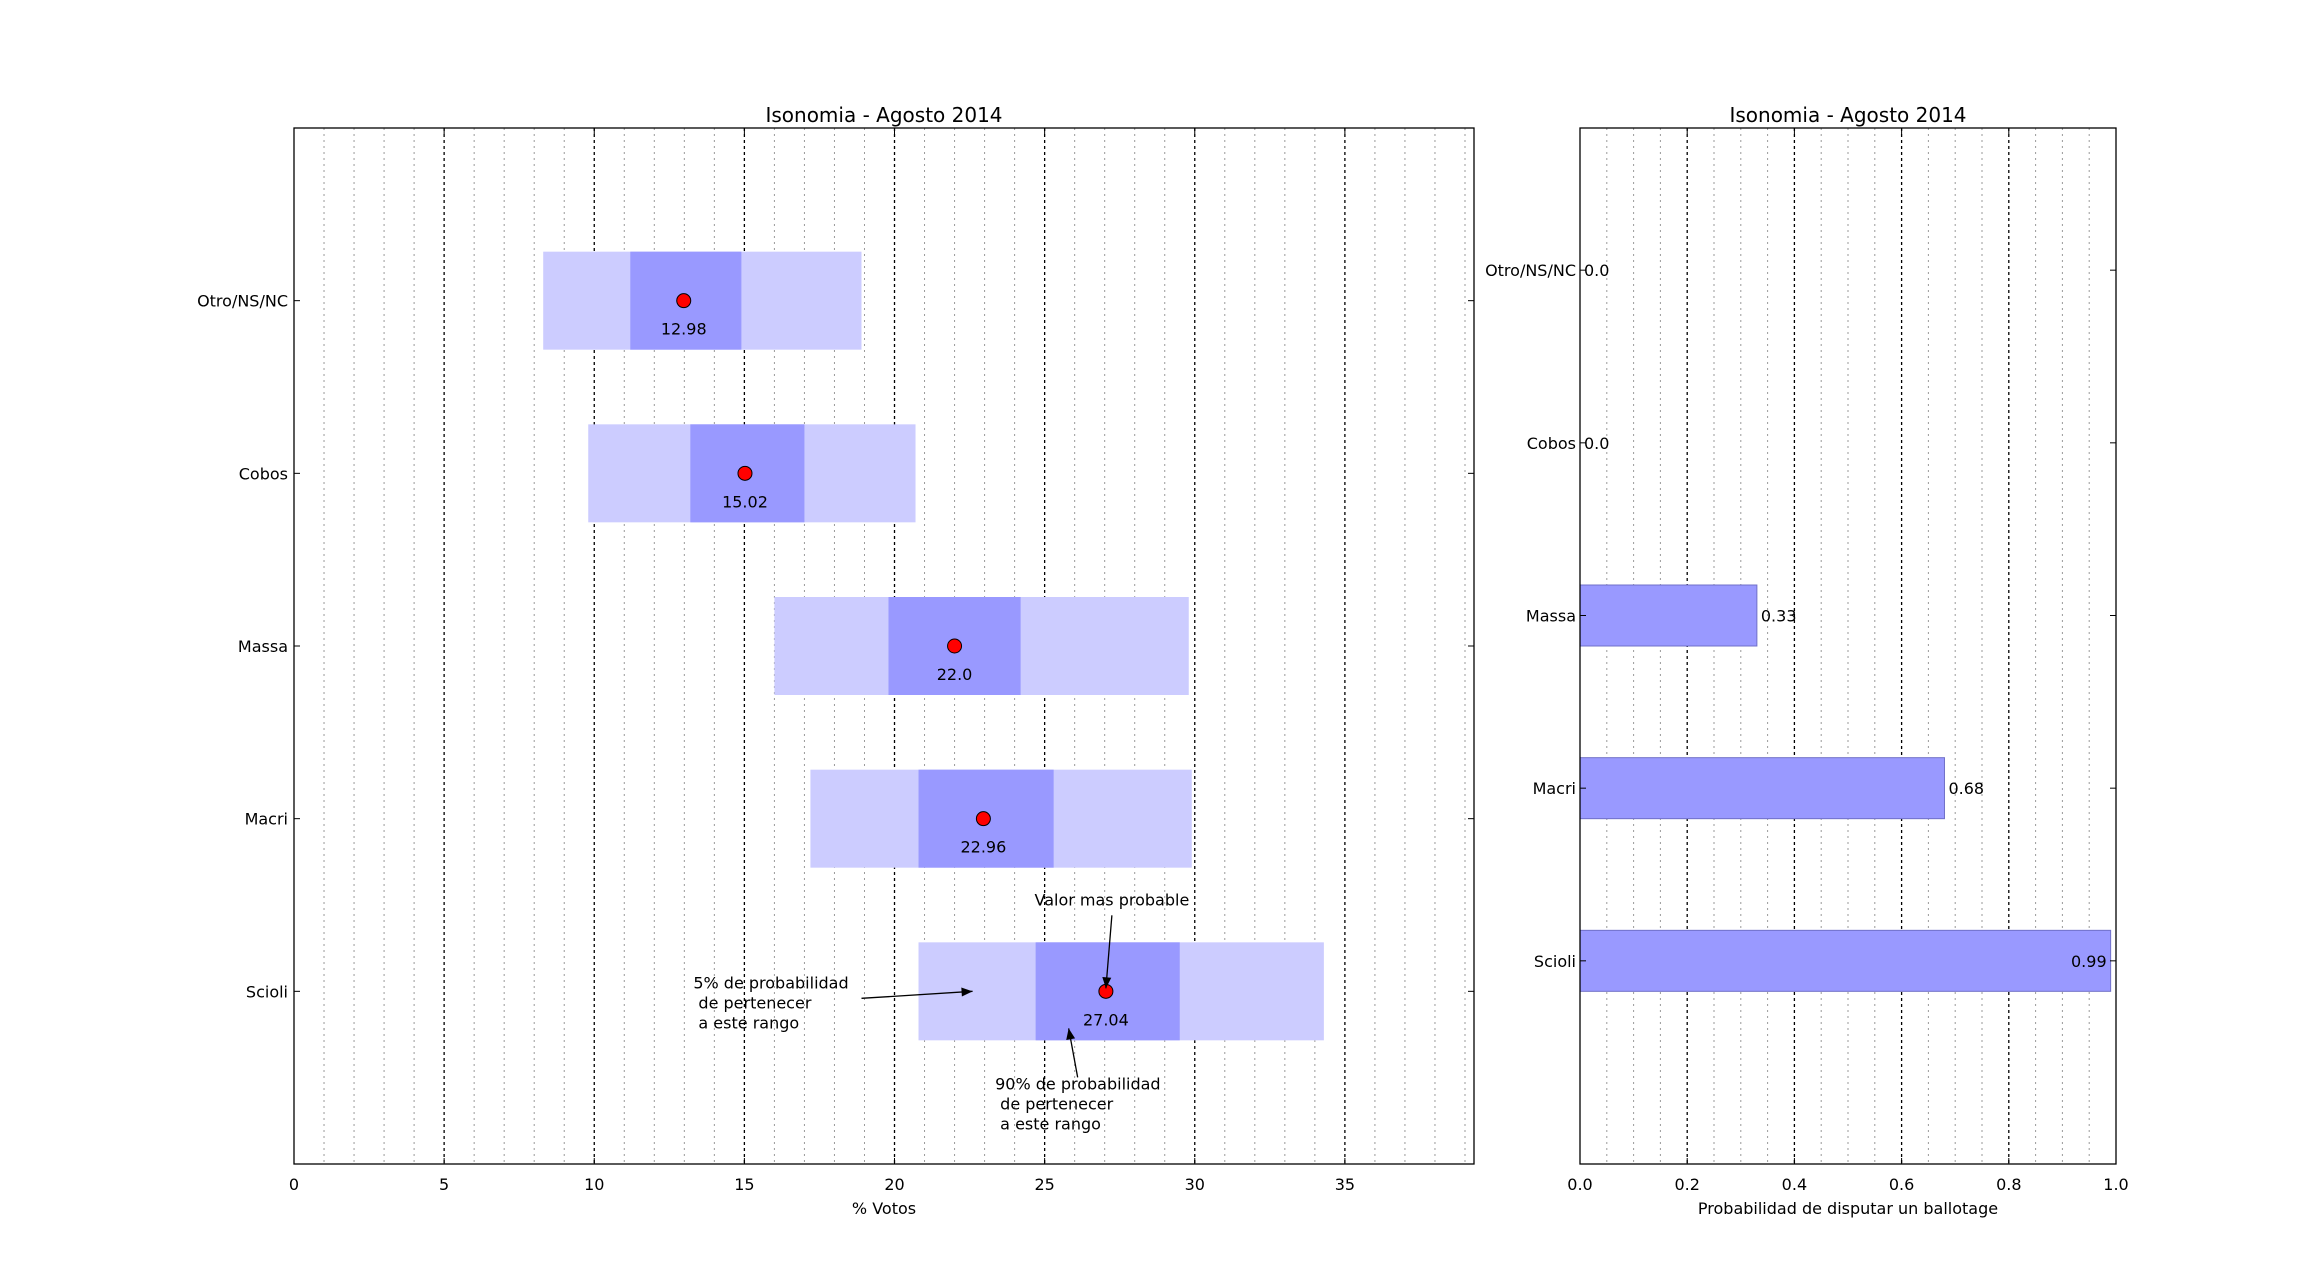  I want to click on x-tick-label: 0, so click(294, 1184).